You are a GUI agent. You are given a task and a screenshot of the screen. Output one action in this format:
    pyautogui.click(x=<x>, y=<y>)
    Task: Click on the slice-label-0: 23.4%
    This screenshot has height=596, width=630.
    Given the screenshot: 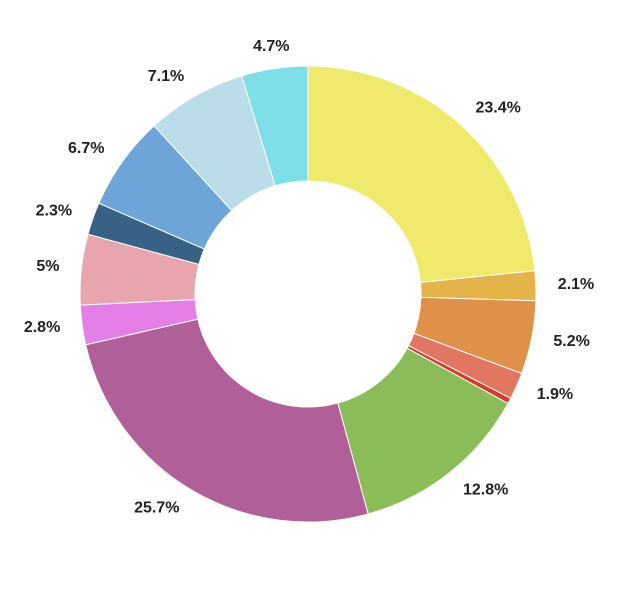 What is the action you would take?
    pyautogui.click(x=498, y=108)
    